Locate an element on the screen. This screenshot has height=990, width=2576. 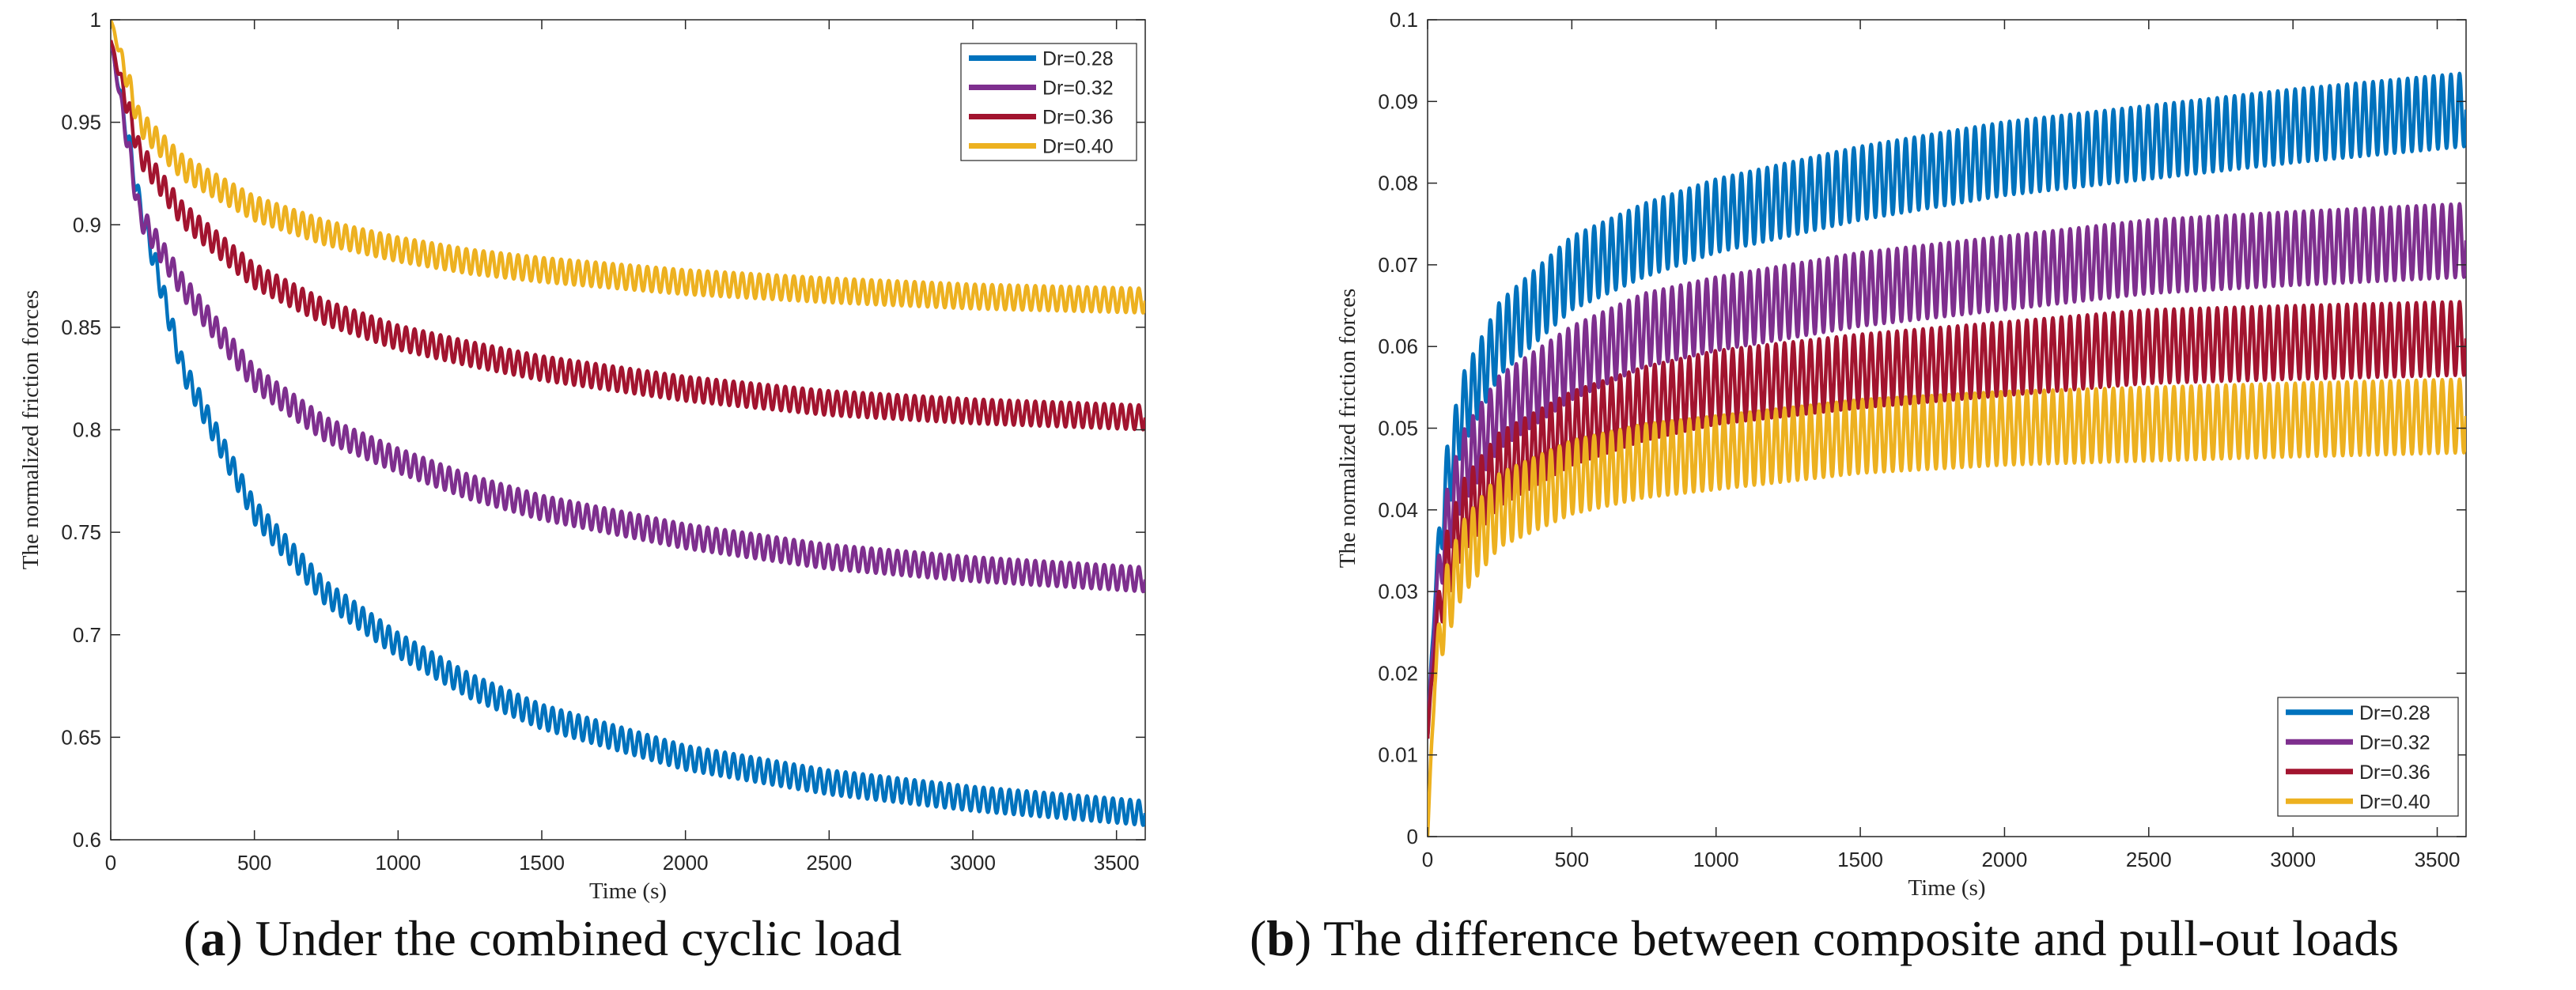
y-tick-label: 0.95 is located at coordinates (81, 122).